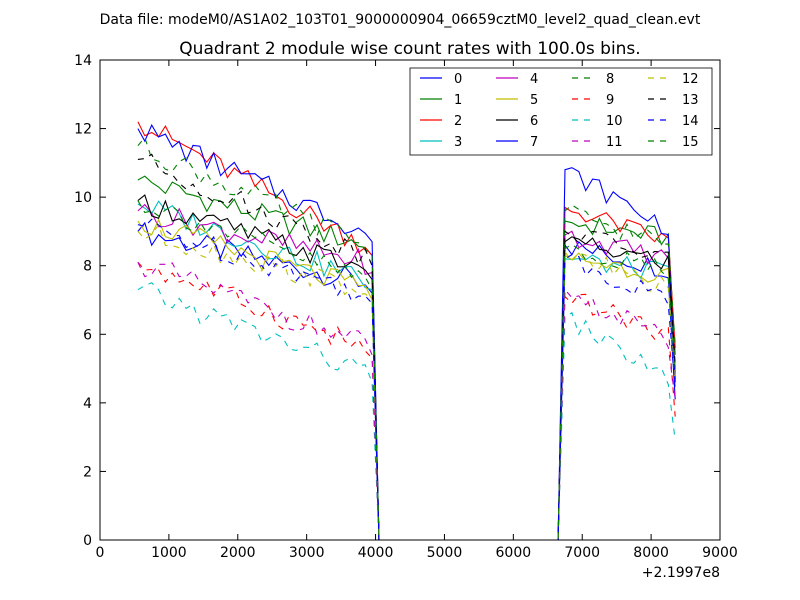 This screenshot has width=800, height=600. Describe the element at coordinates (690, 142) in the screenshot. I see `legend-label-15: 15` at that location.